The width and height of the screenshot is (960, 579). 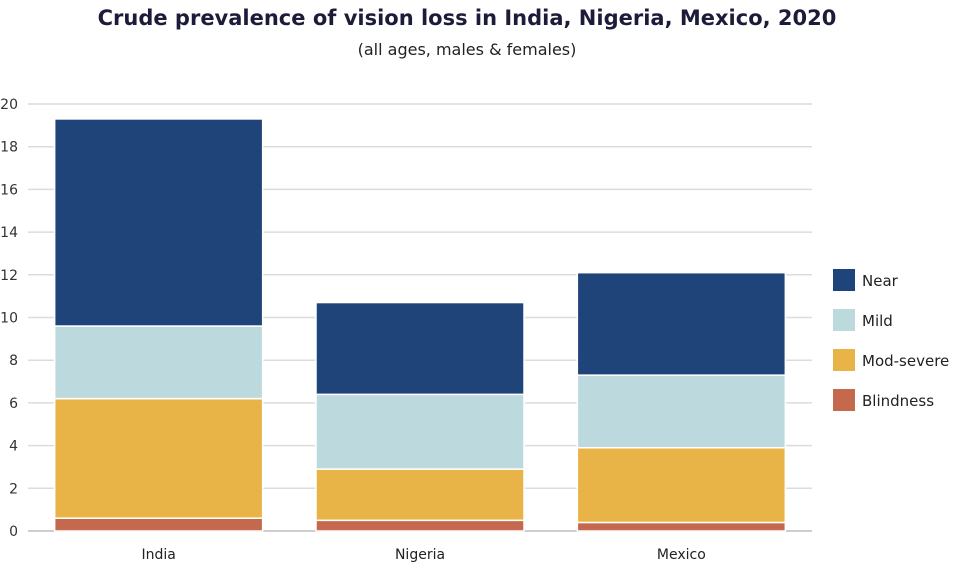 What do you see at coordinates (9, 148) in the screenshot?
I see `y-tick-label: 18` at bounding box center [9, 148].